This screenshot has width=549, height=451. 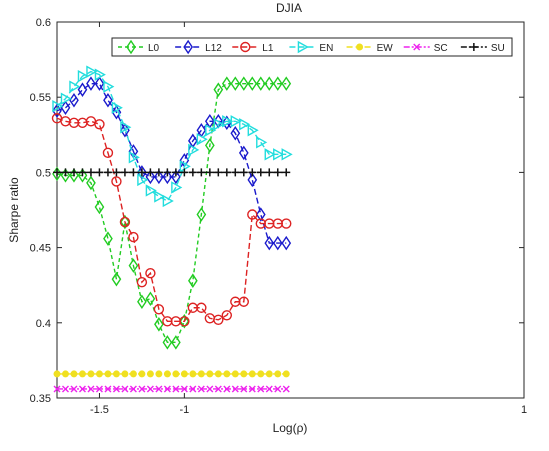 I want to click on legend-item-en: EN, so click(x=311, y=47).